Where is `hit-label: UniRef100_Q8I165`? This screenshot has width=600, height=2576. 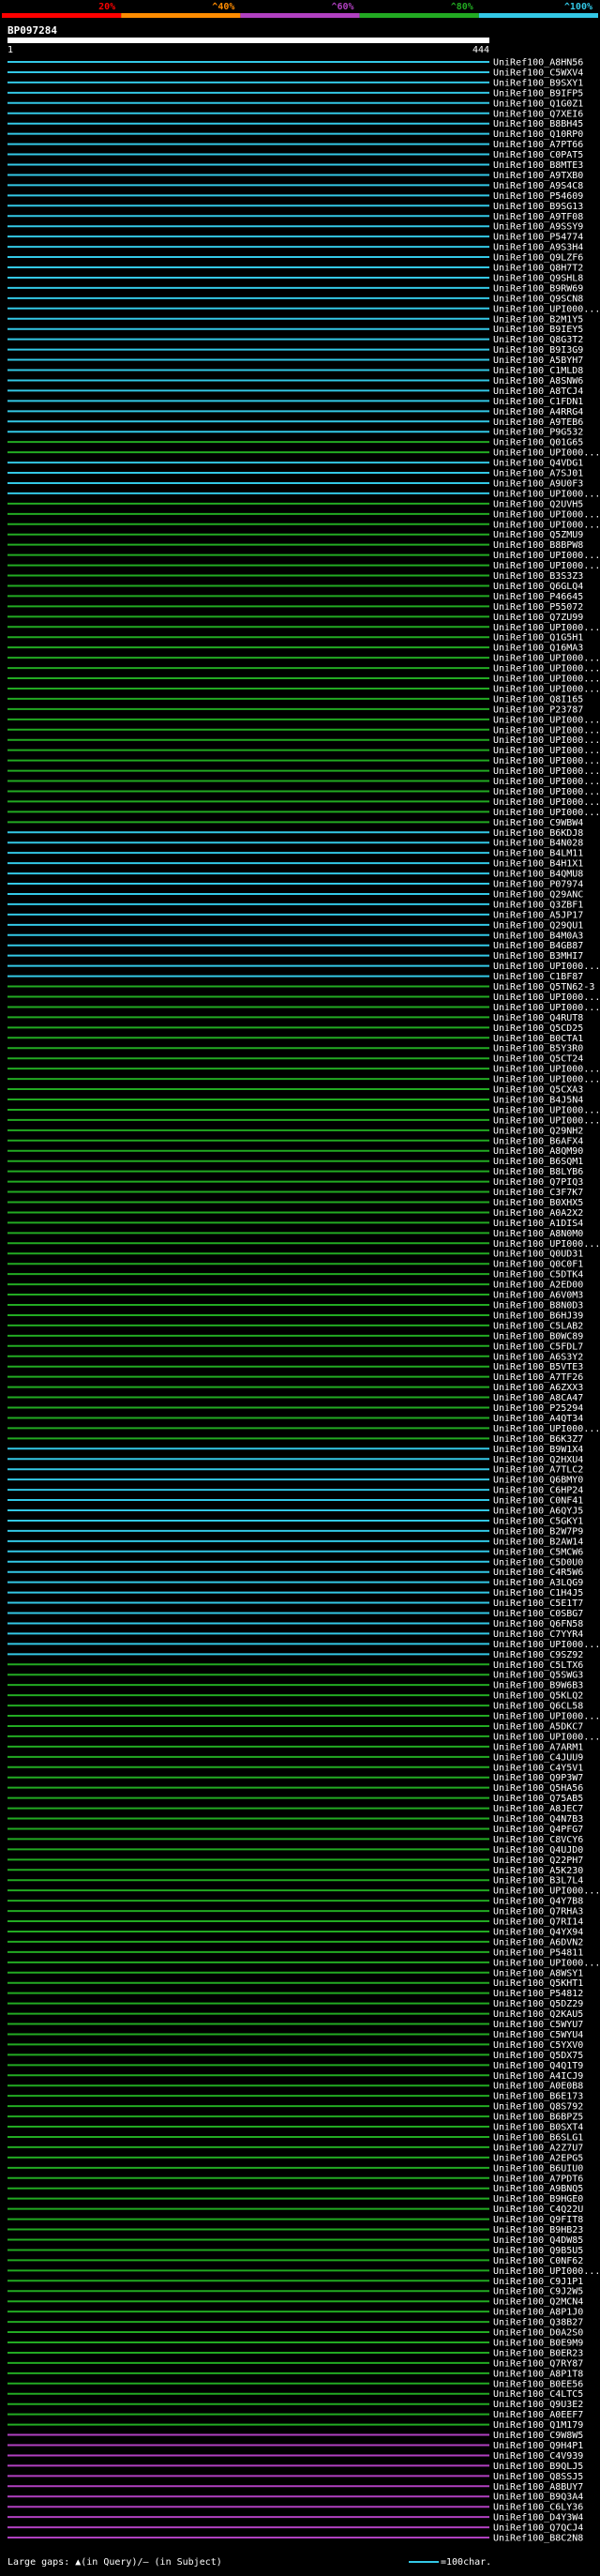 hit-label: UniRef100_Q8I165 is located at coordinates (538, 699).